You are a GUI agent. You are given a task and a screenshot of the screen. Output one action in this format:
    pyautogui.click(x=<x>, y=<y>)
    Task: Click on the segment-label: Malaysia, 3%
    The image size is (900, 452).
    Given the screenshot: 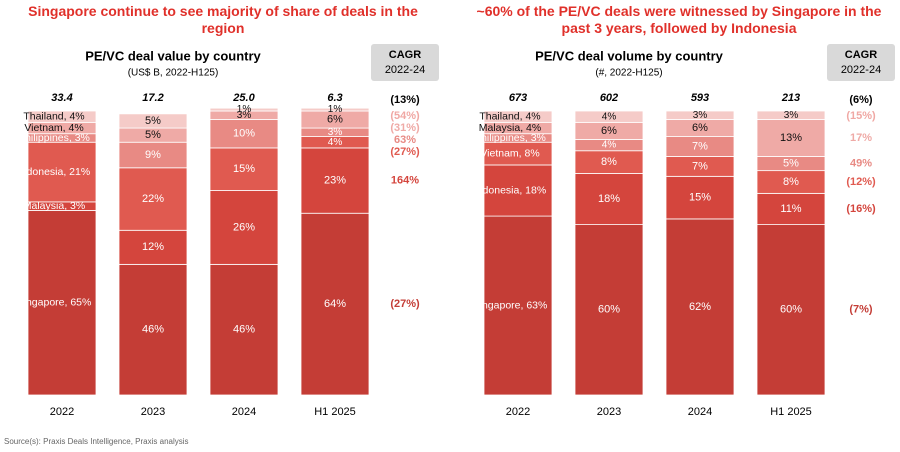 What is the action you would take?
    pyautogui.click(x=54, y=206)
    